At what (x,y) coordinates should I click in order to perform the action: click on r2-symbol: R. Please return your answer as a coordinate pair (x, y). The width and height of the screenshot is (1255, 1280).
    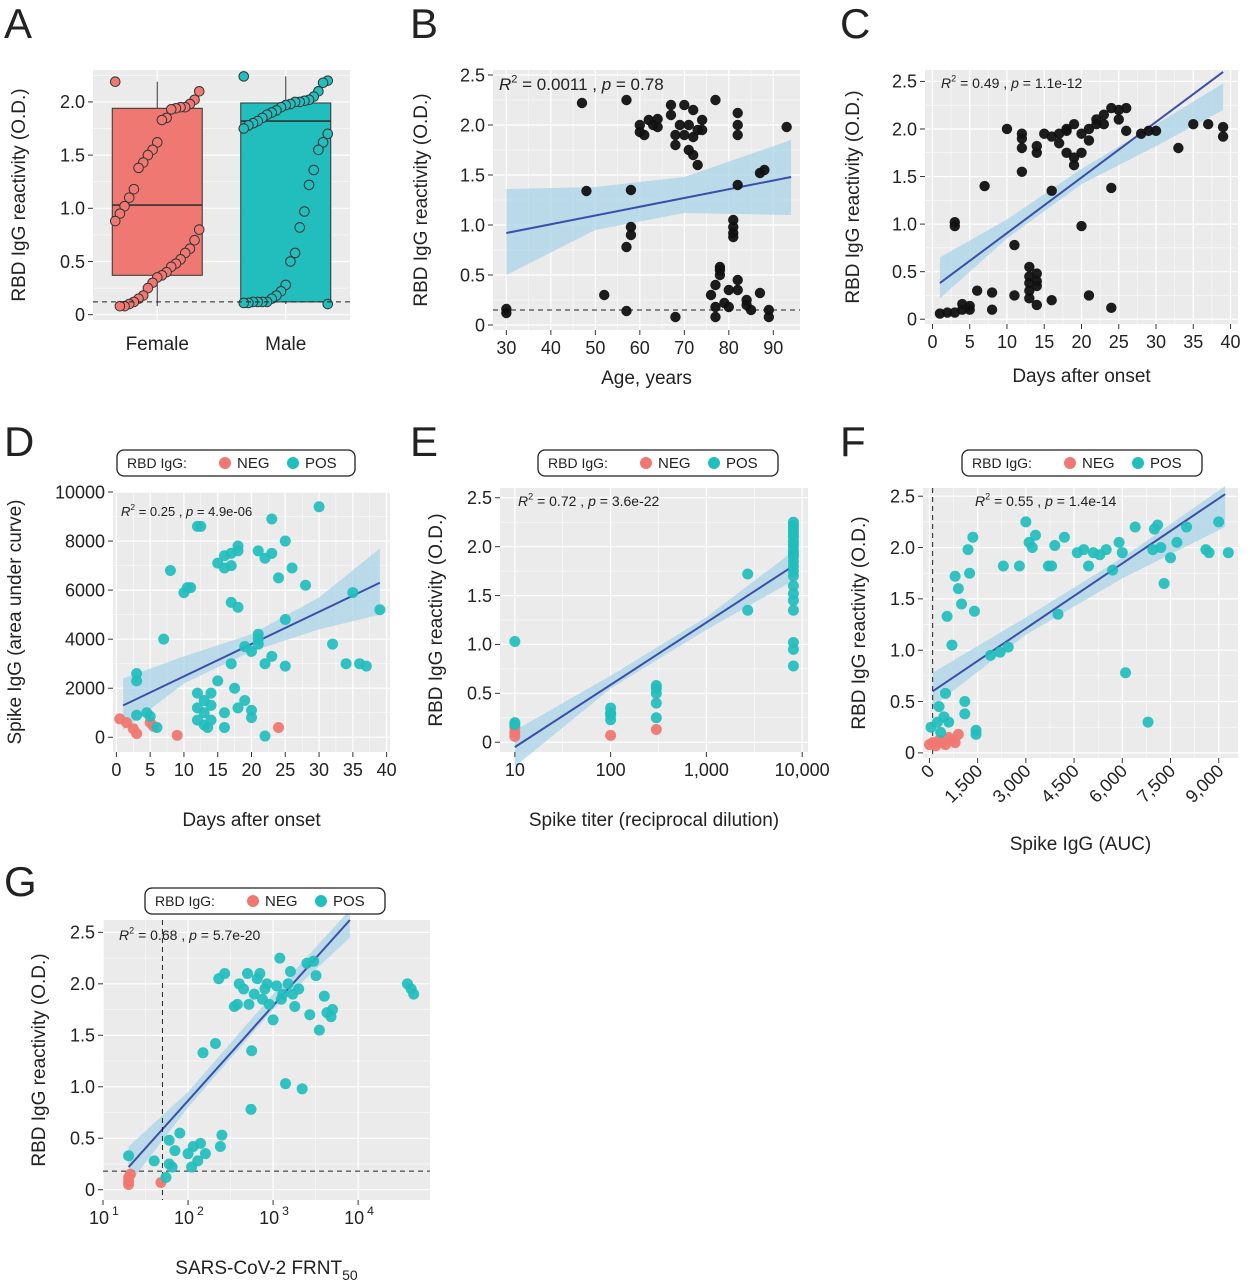
    Looking at the image, I should click on (125, 511).